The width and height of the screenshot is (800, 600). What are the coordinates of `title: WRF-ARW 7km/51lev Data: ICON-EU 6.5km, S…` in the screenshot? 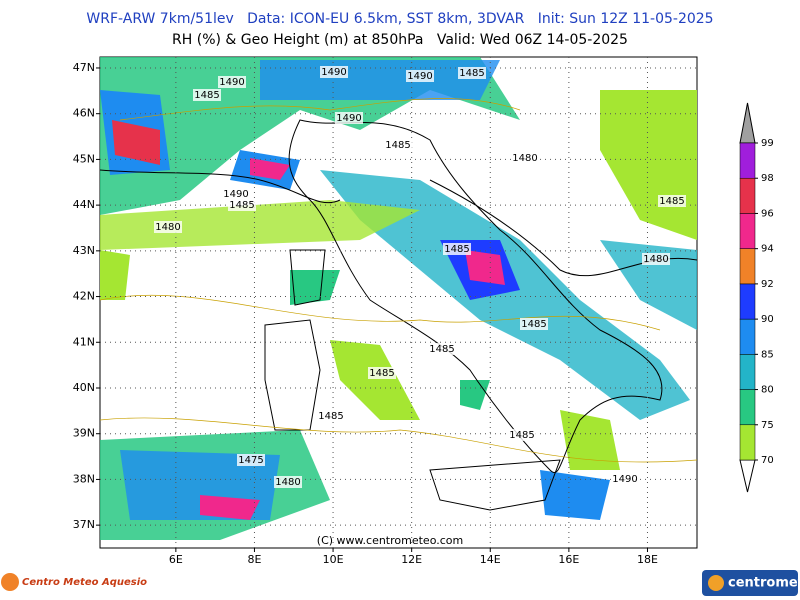 It's located at (399, 19).